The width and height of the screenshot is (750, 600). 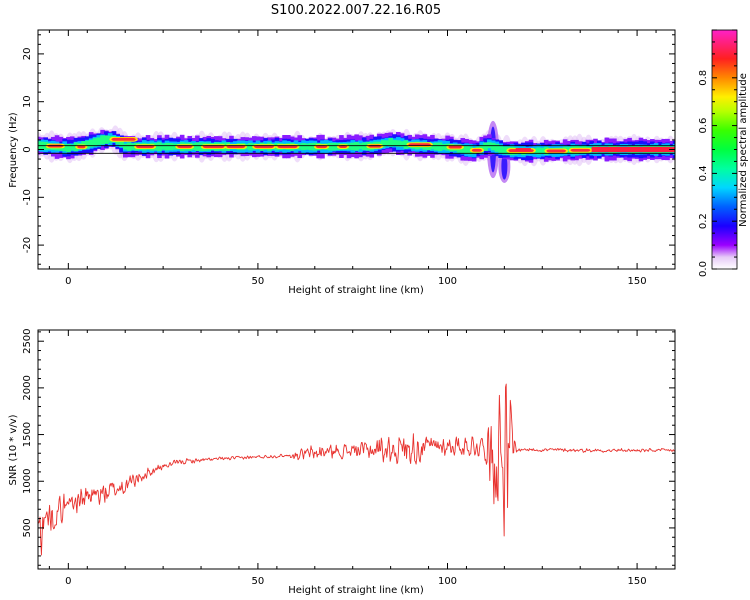 What do you see at coordinates (743, 150) in the screenshot?
I see `colorbar-label: Normalized spectral amplitude` at bounding box center [743, 150].